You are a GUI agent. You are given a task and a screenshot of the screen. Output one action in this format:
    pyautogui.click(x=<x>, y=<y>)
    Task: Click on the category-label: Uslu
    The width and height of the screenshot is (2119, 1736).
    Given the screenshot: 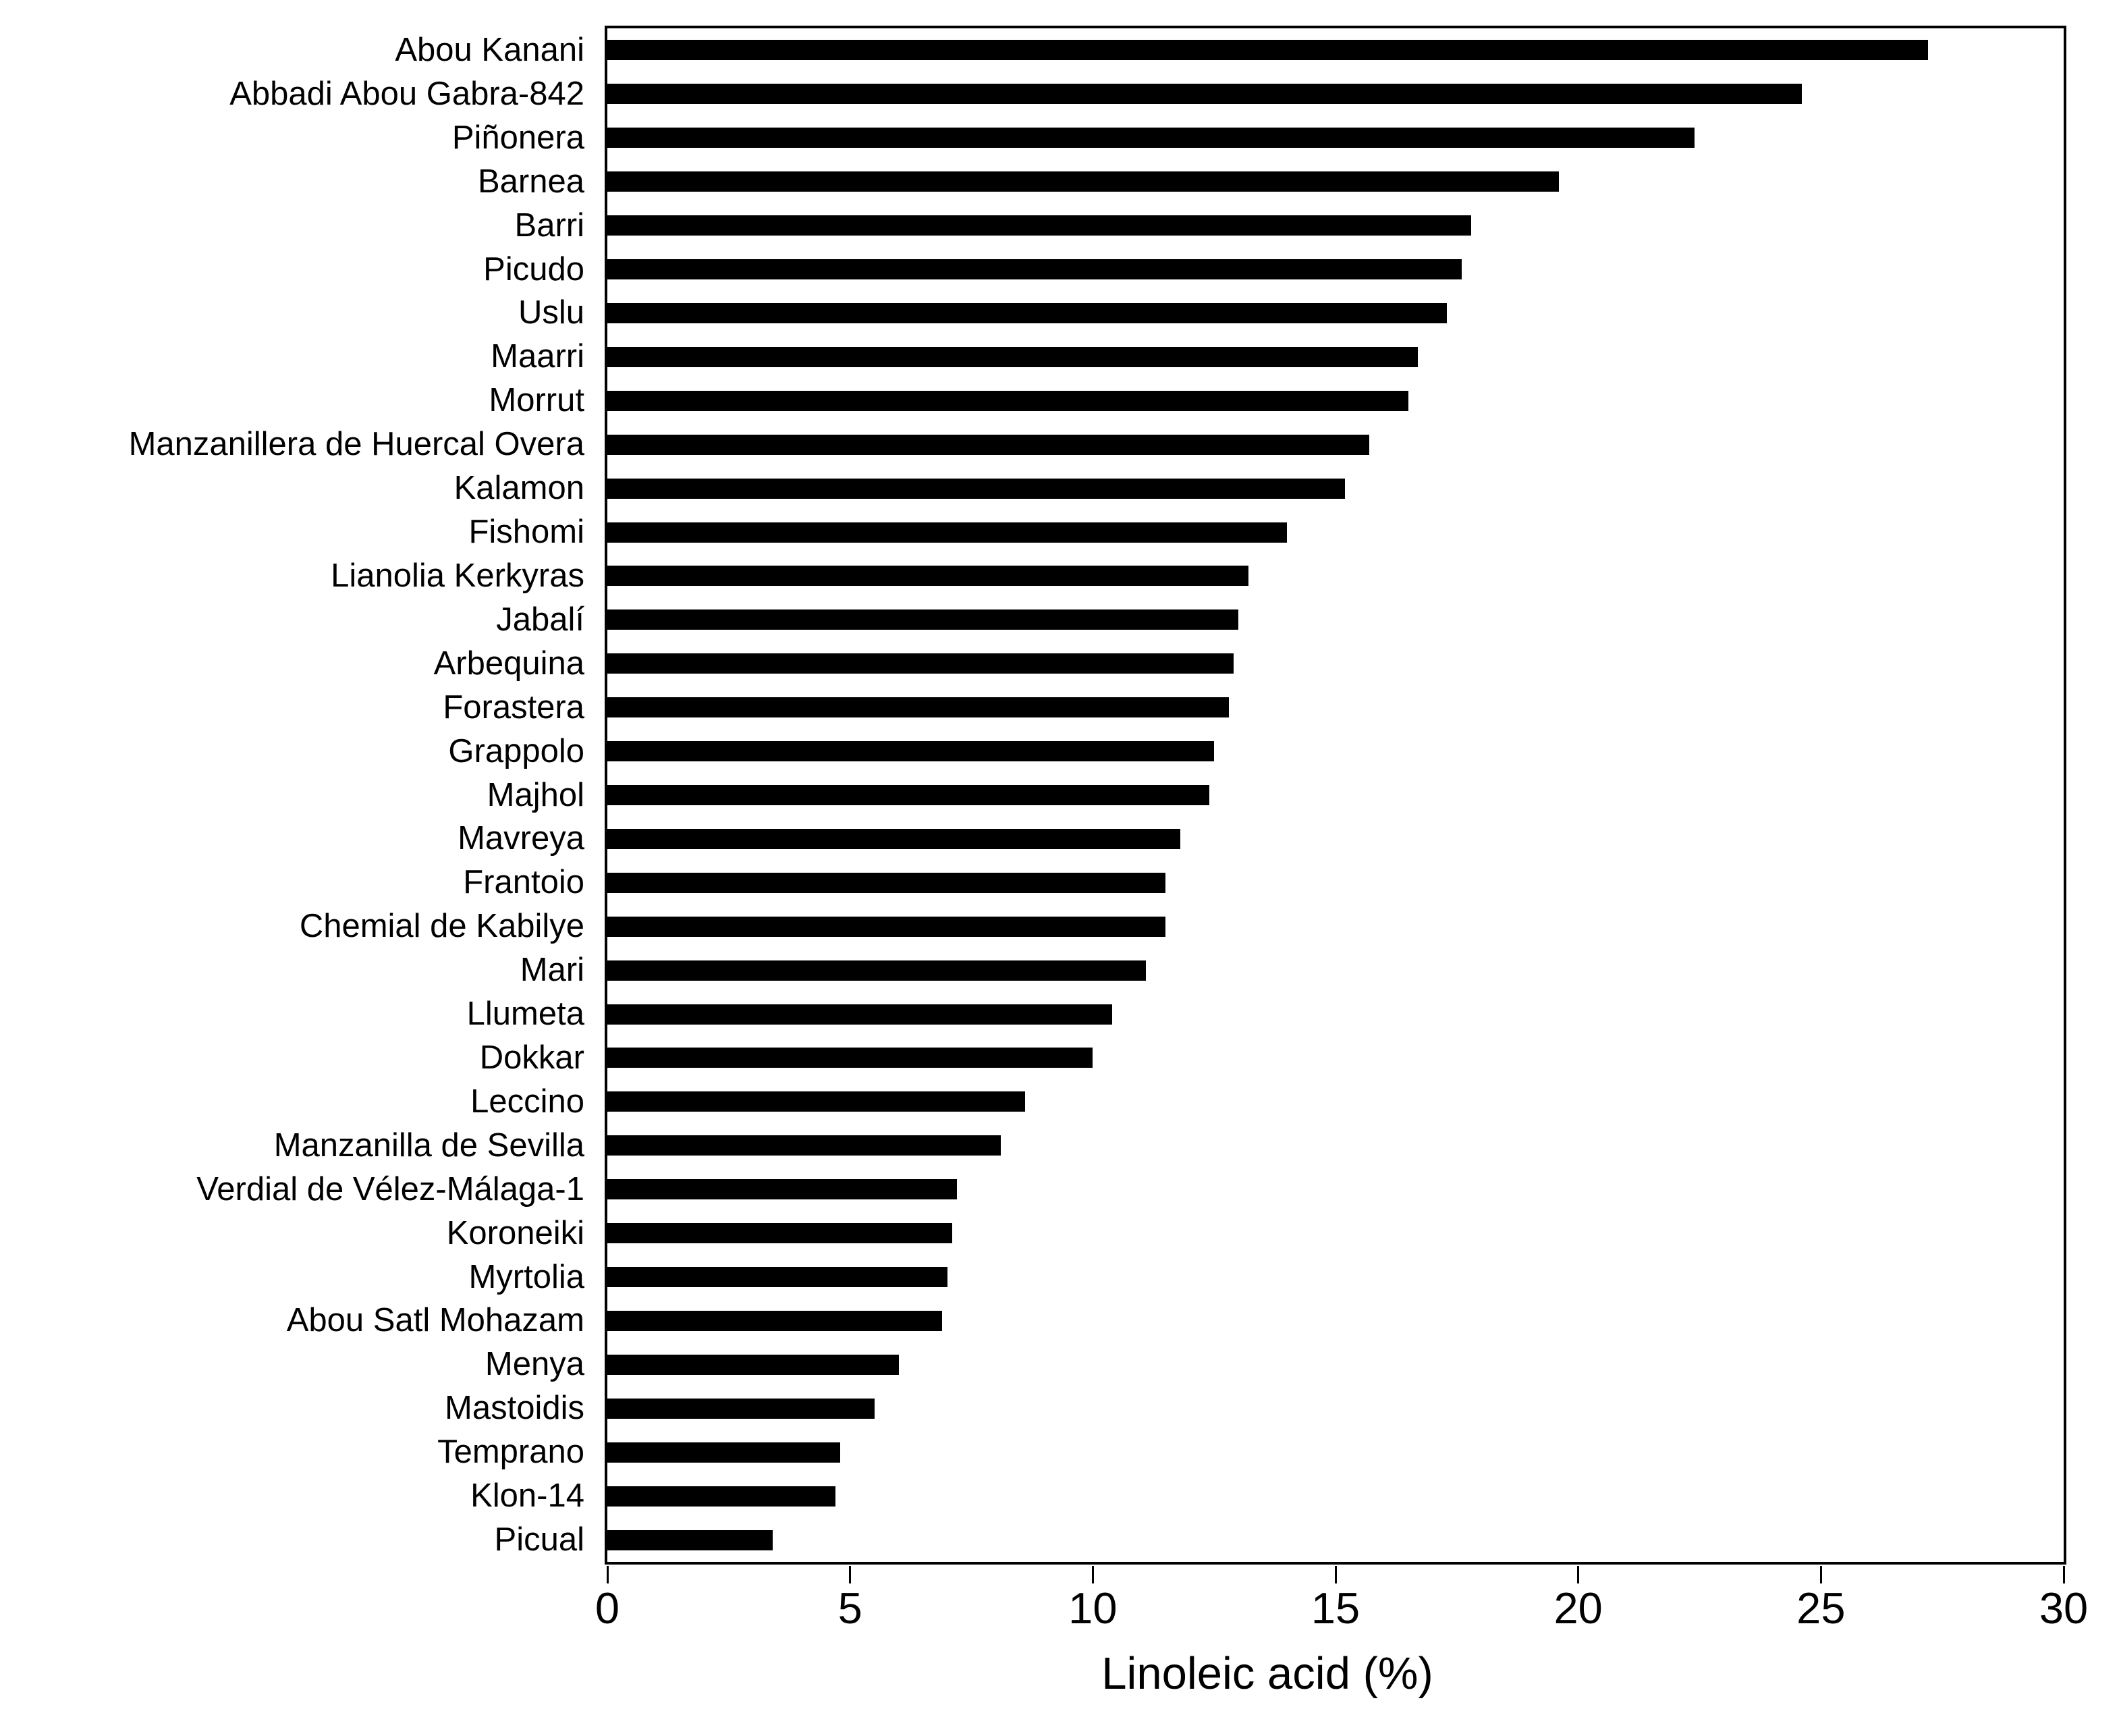 What is the action you would take?
    pyautogui.click(x=551, y=313)
    